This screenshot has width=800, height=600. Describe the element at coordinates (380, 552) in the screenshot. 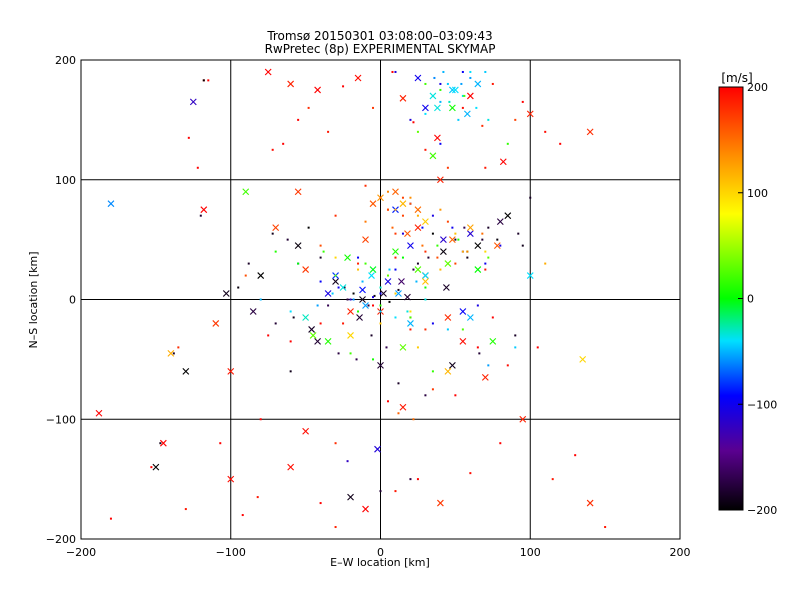

I see `x-tick-label: 0` at that location.